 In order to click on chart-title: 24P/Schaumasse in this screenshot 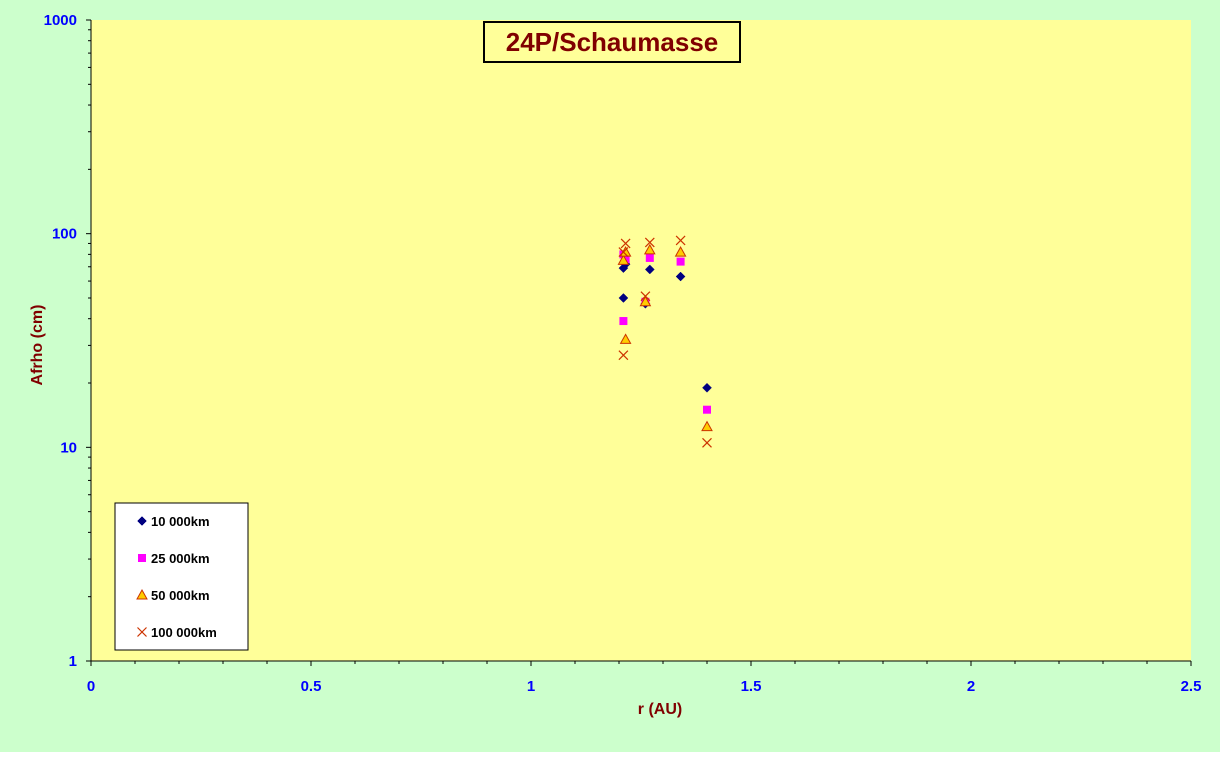, I will do `click(612, 42)`.